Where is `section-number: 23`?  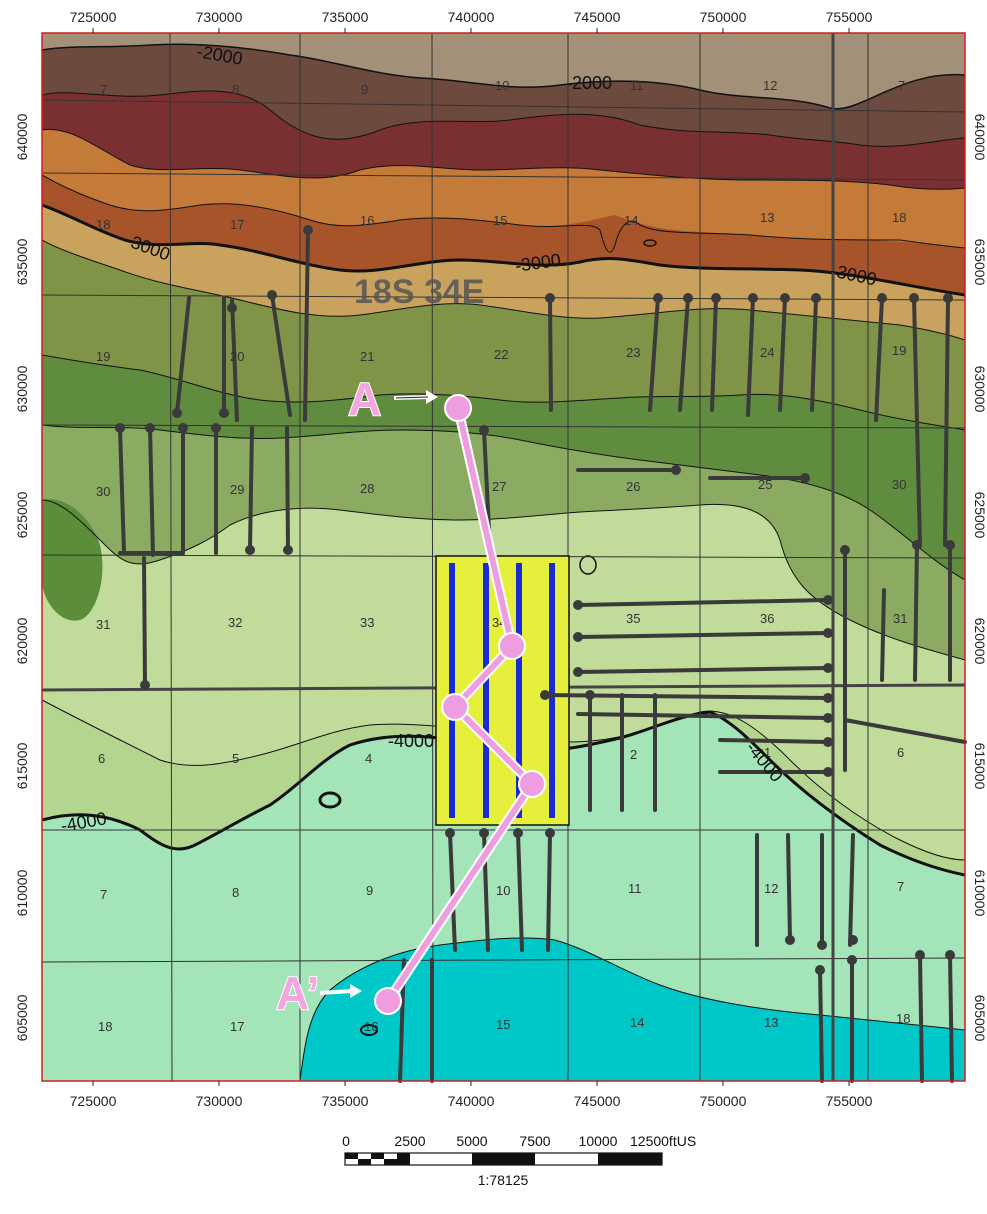
section-number: 23 is located at coordinates (633, 352).